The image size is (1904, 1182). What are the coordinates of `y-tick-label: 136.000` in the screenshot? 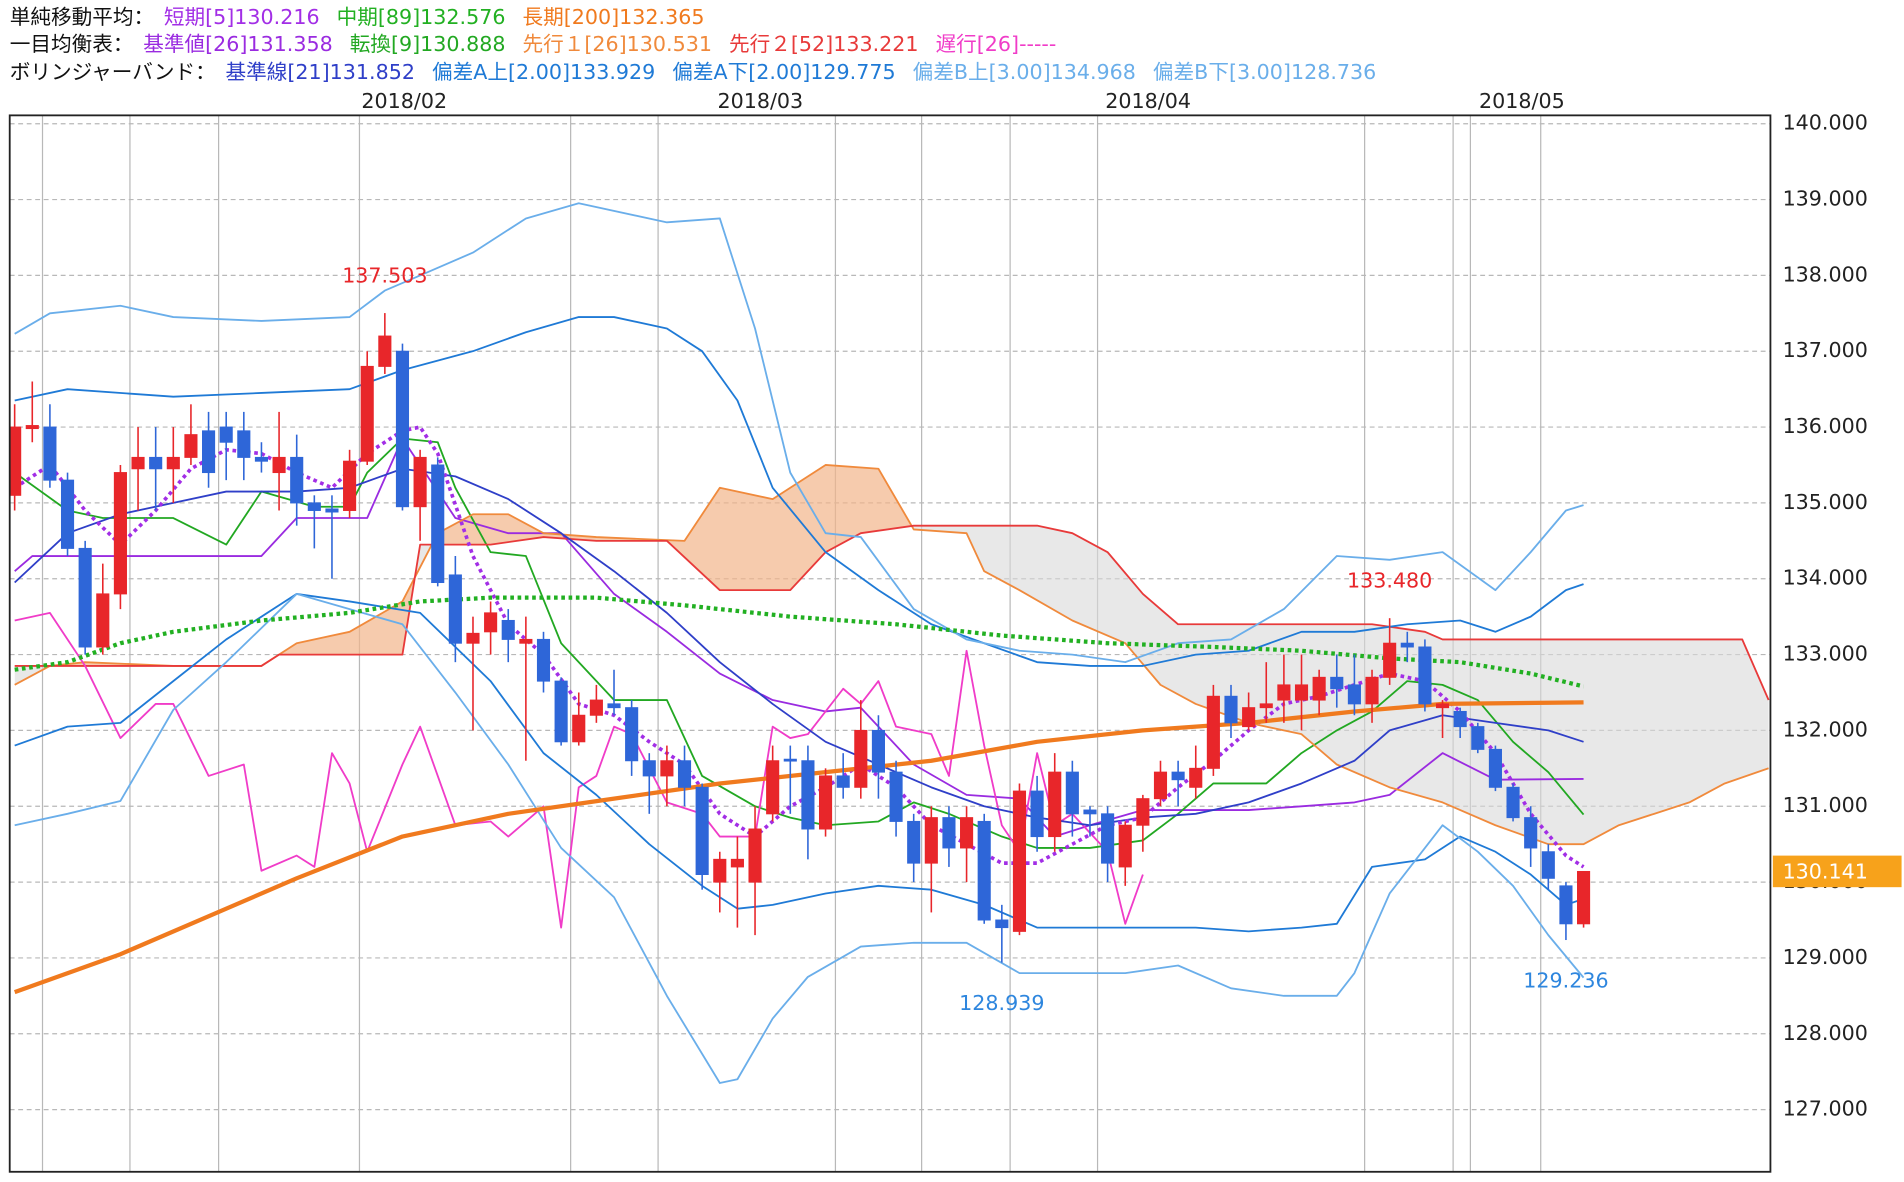 It's located at (1825, 426).